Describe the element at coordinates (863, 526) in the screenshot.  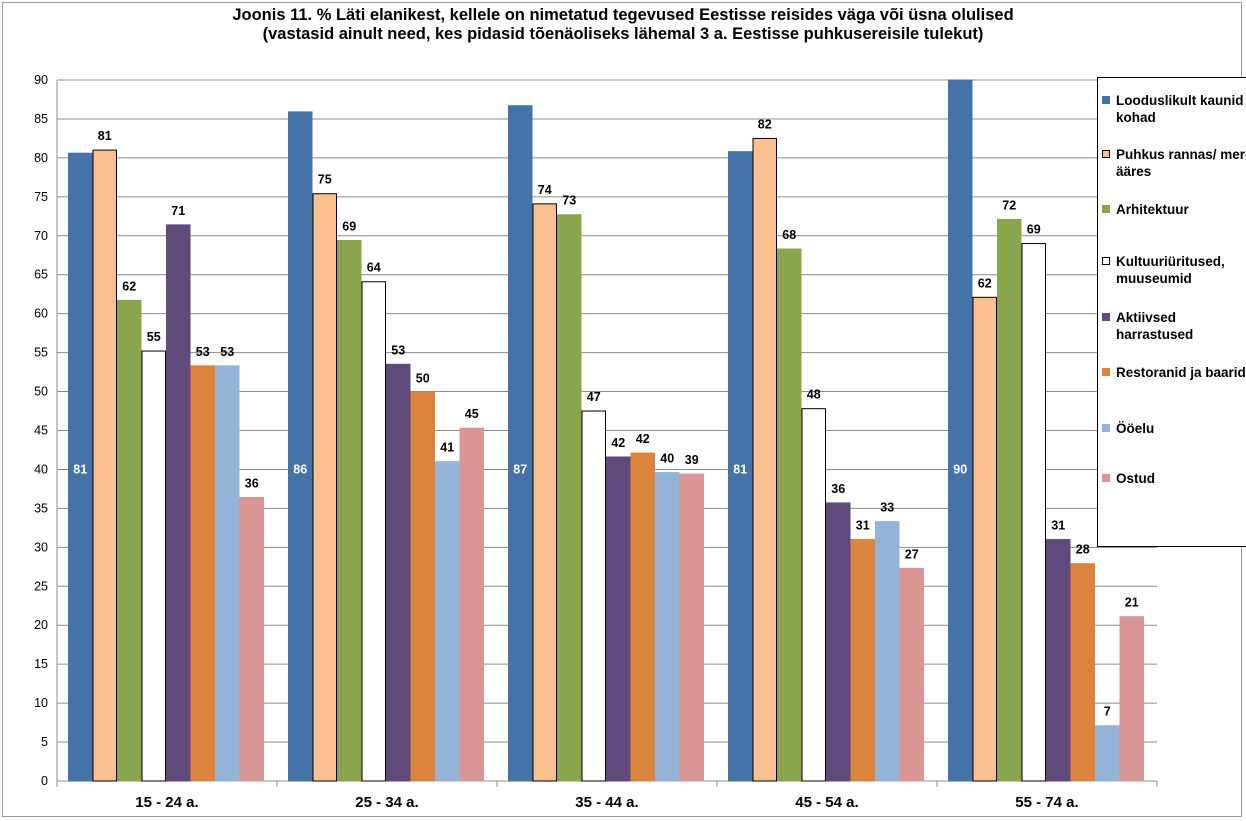
I see `data-label: 31` at that location.